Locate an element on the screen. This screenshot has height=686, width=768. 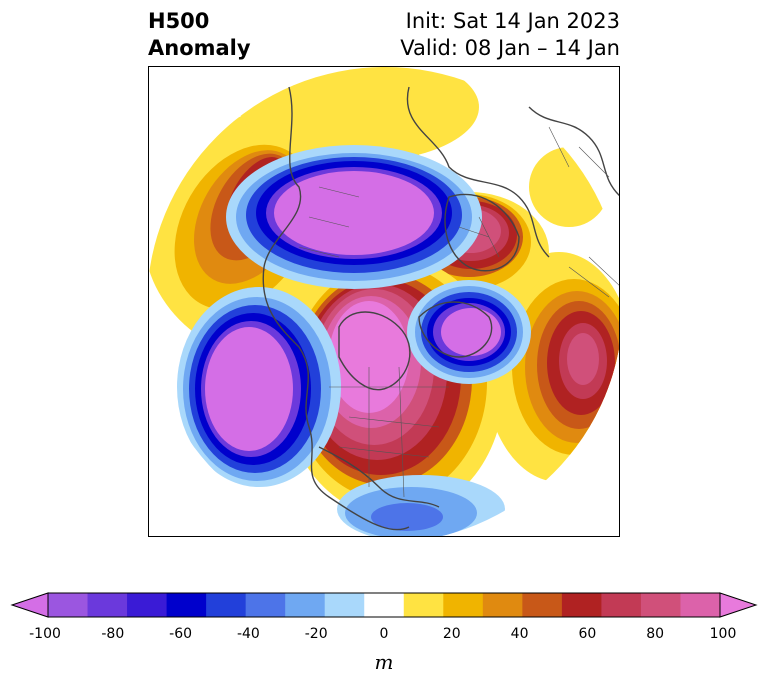
negative-anomaly-pacific is located at coordinates (259, 387).